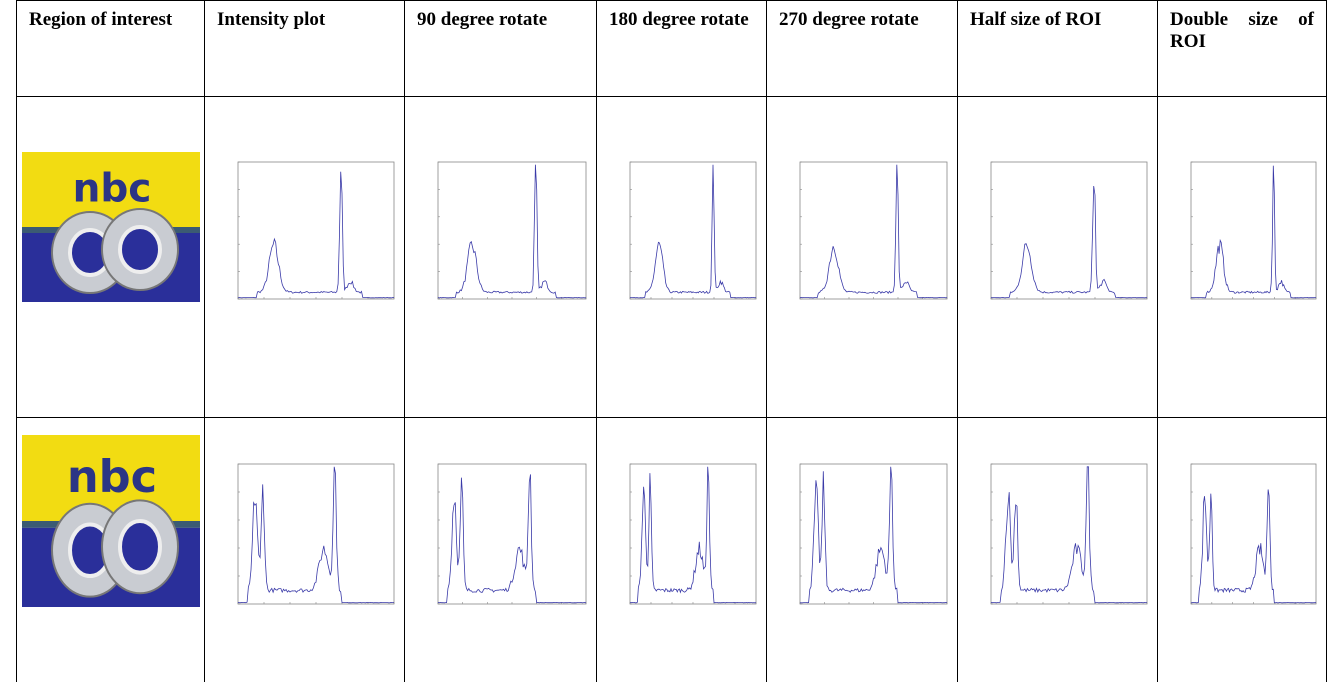  I want to click on header-text: 90 degree rotate, so click(482, 19).